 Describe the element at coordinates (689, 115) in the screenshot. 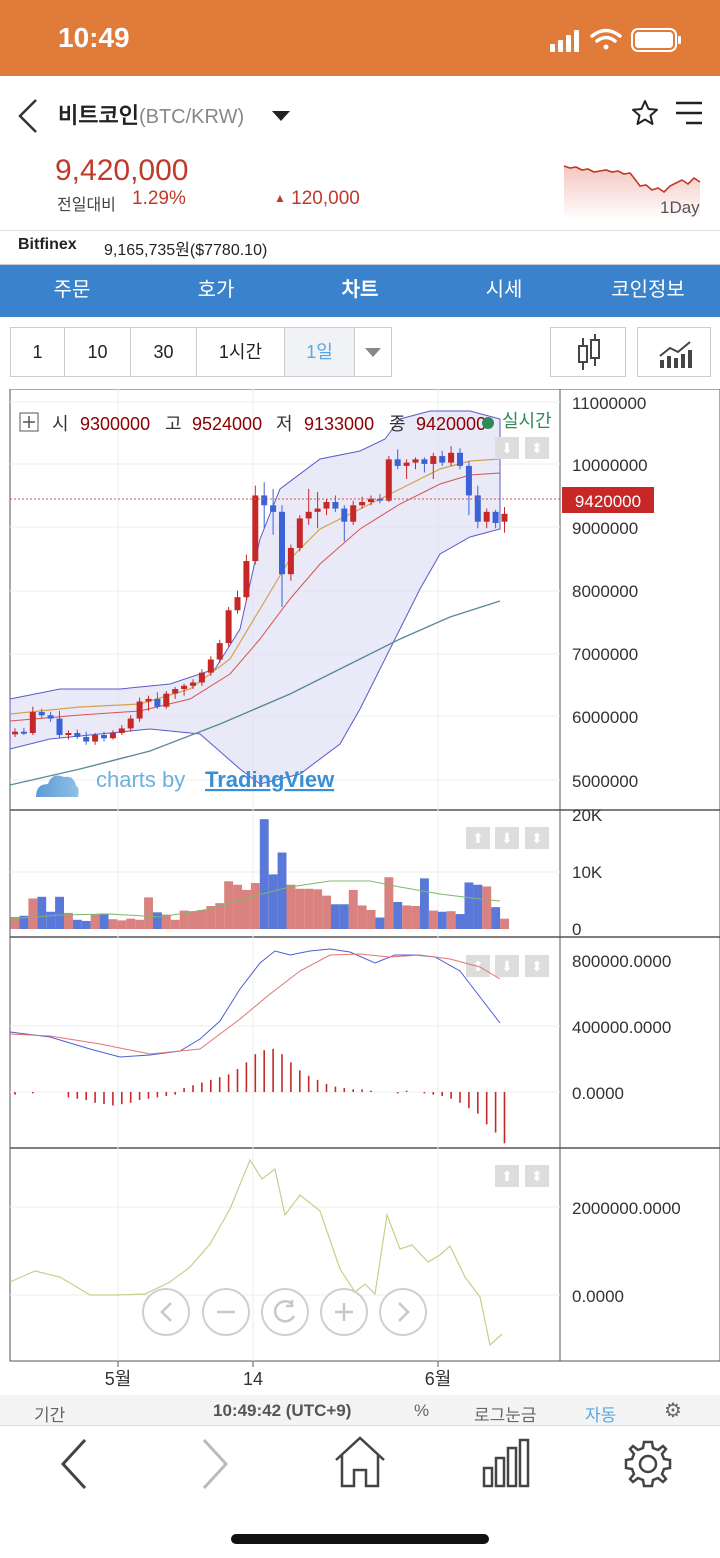

I see `menu-icon` at that location.